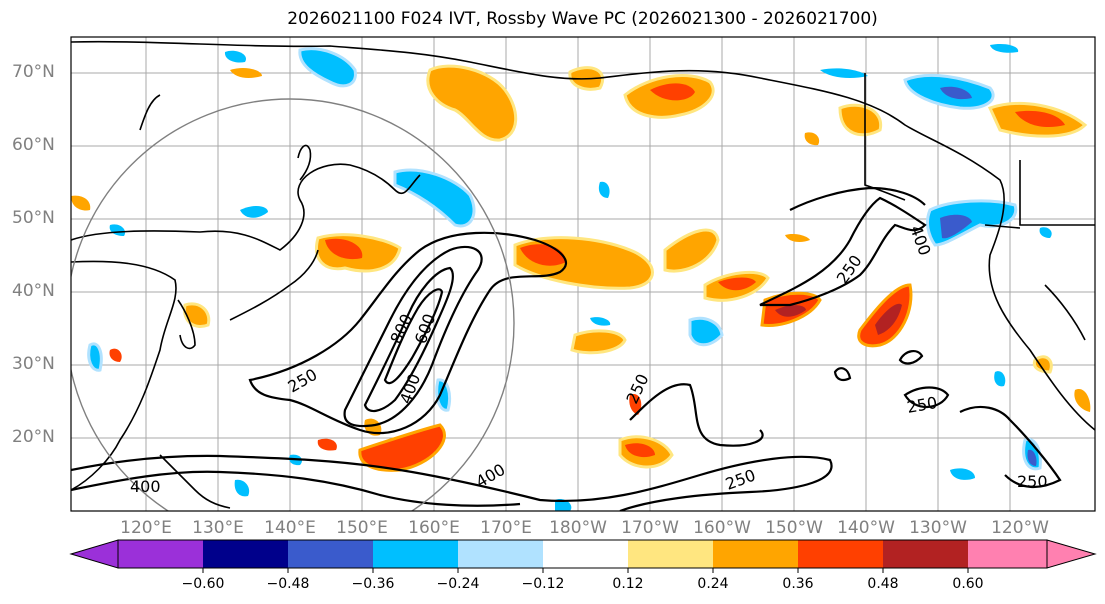 The width and height of the screenshot is (1105, 604). Describe the element at coordinates (218, 528) in the screenshot. I see `longitude-label: 130°E` at that location.